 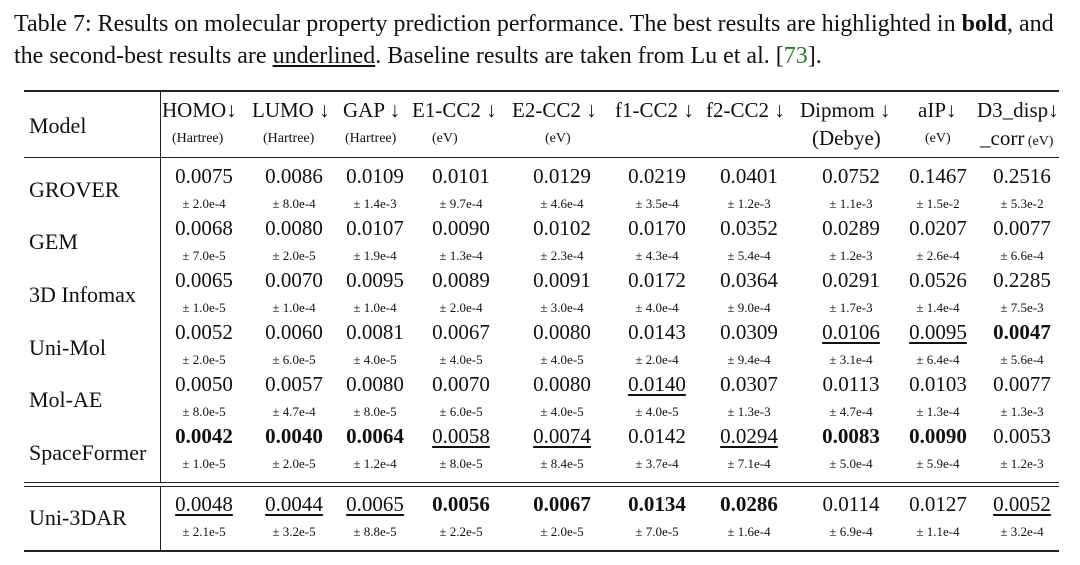 I want to click on table-cell-value: 0.0091, so click(x=562, y=280).